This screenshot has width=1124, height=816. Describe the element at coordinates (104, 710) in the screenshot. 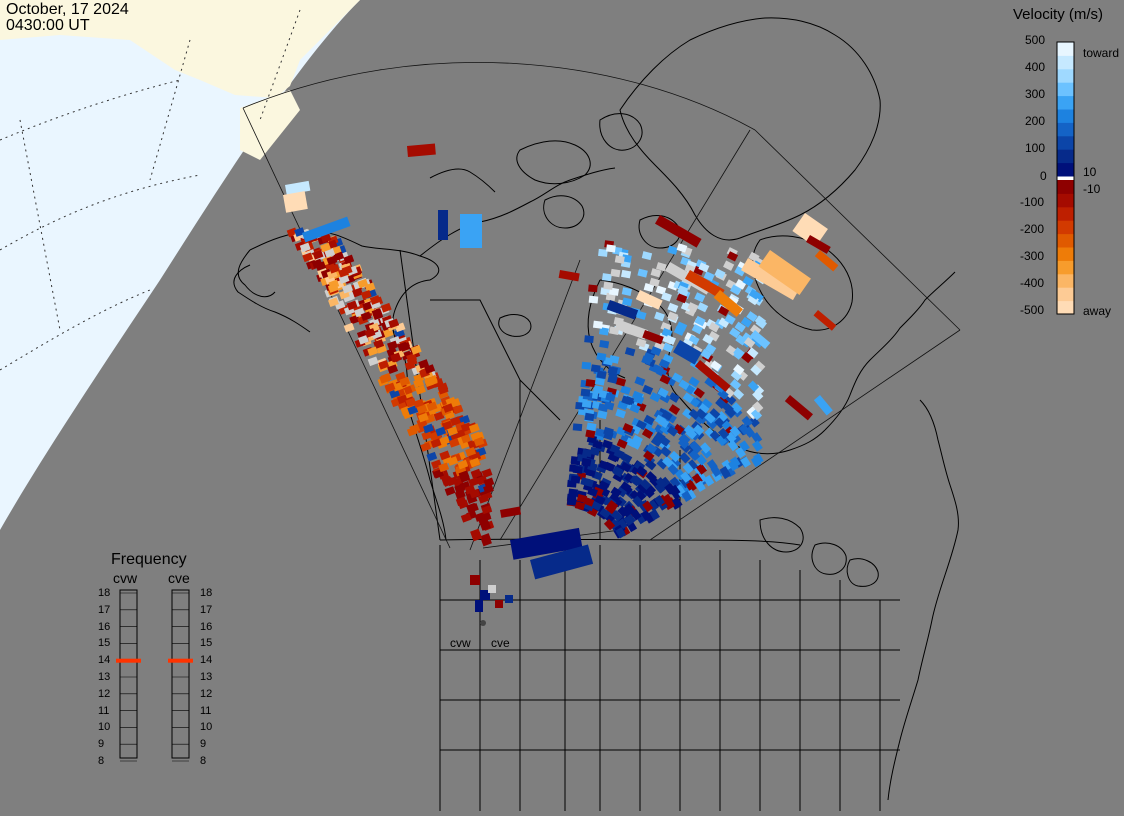

I see `freq-tick-label-cvw: 11` at that location.